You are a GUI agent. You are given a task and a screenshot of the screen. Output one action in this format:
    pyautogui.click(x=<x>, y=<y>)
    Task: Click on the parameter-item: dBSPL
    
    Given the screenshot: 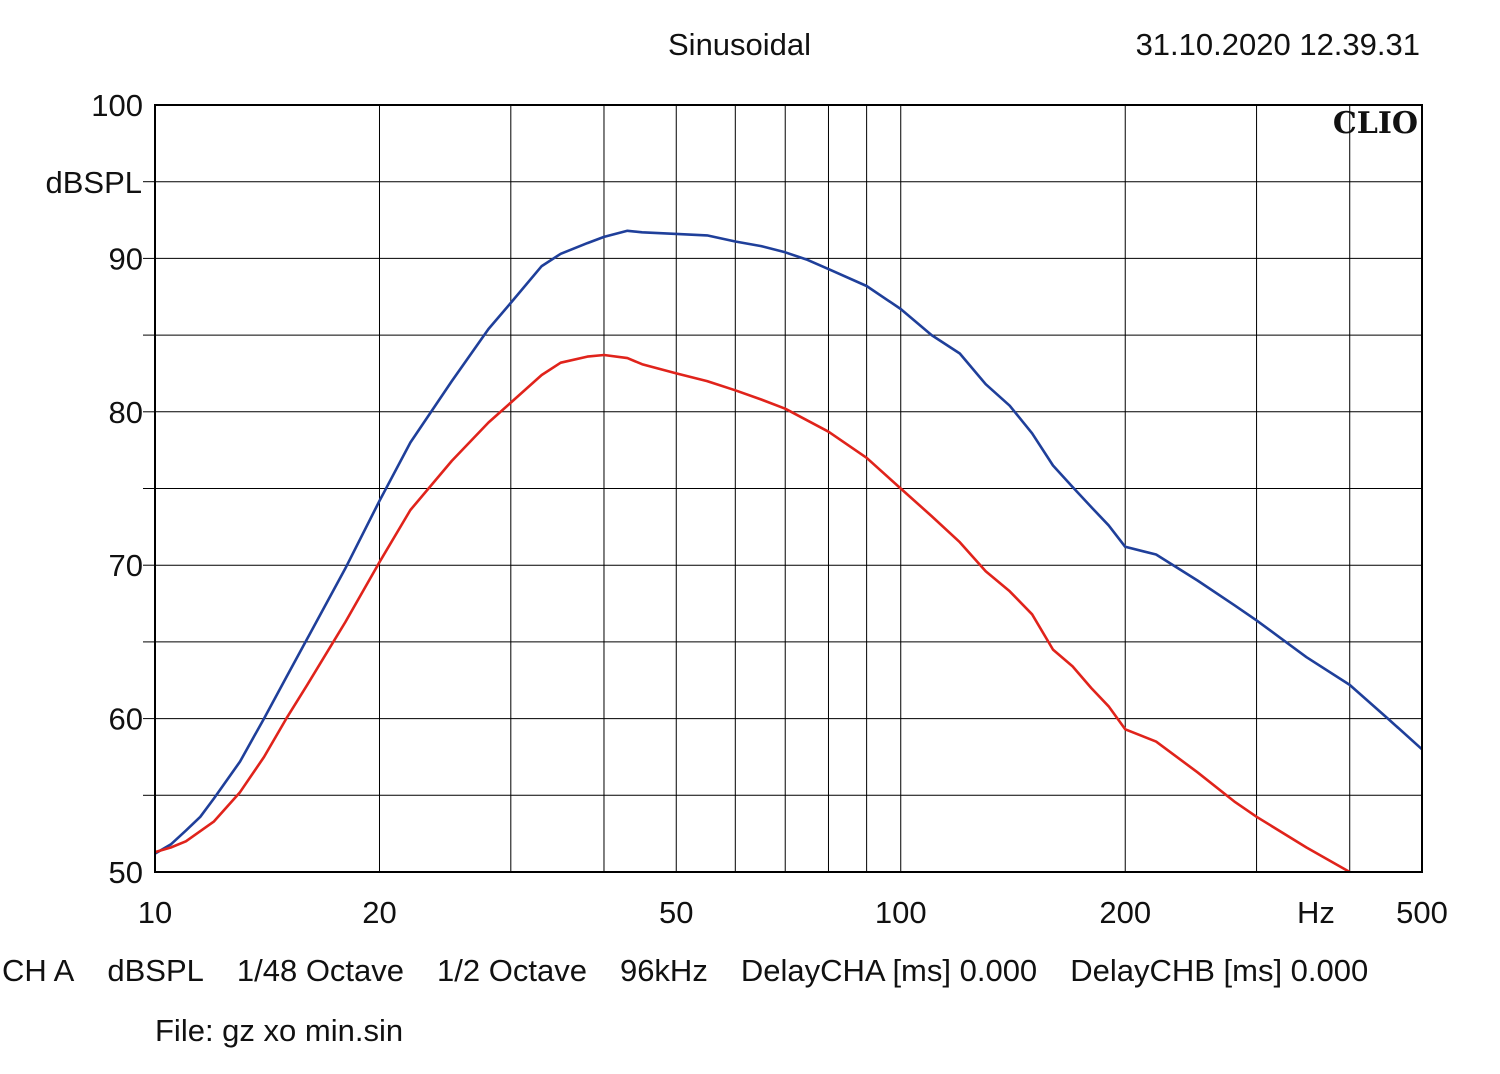 What is the action you would take?
    pyautogui.click(x=155, y=970)
    